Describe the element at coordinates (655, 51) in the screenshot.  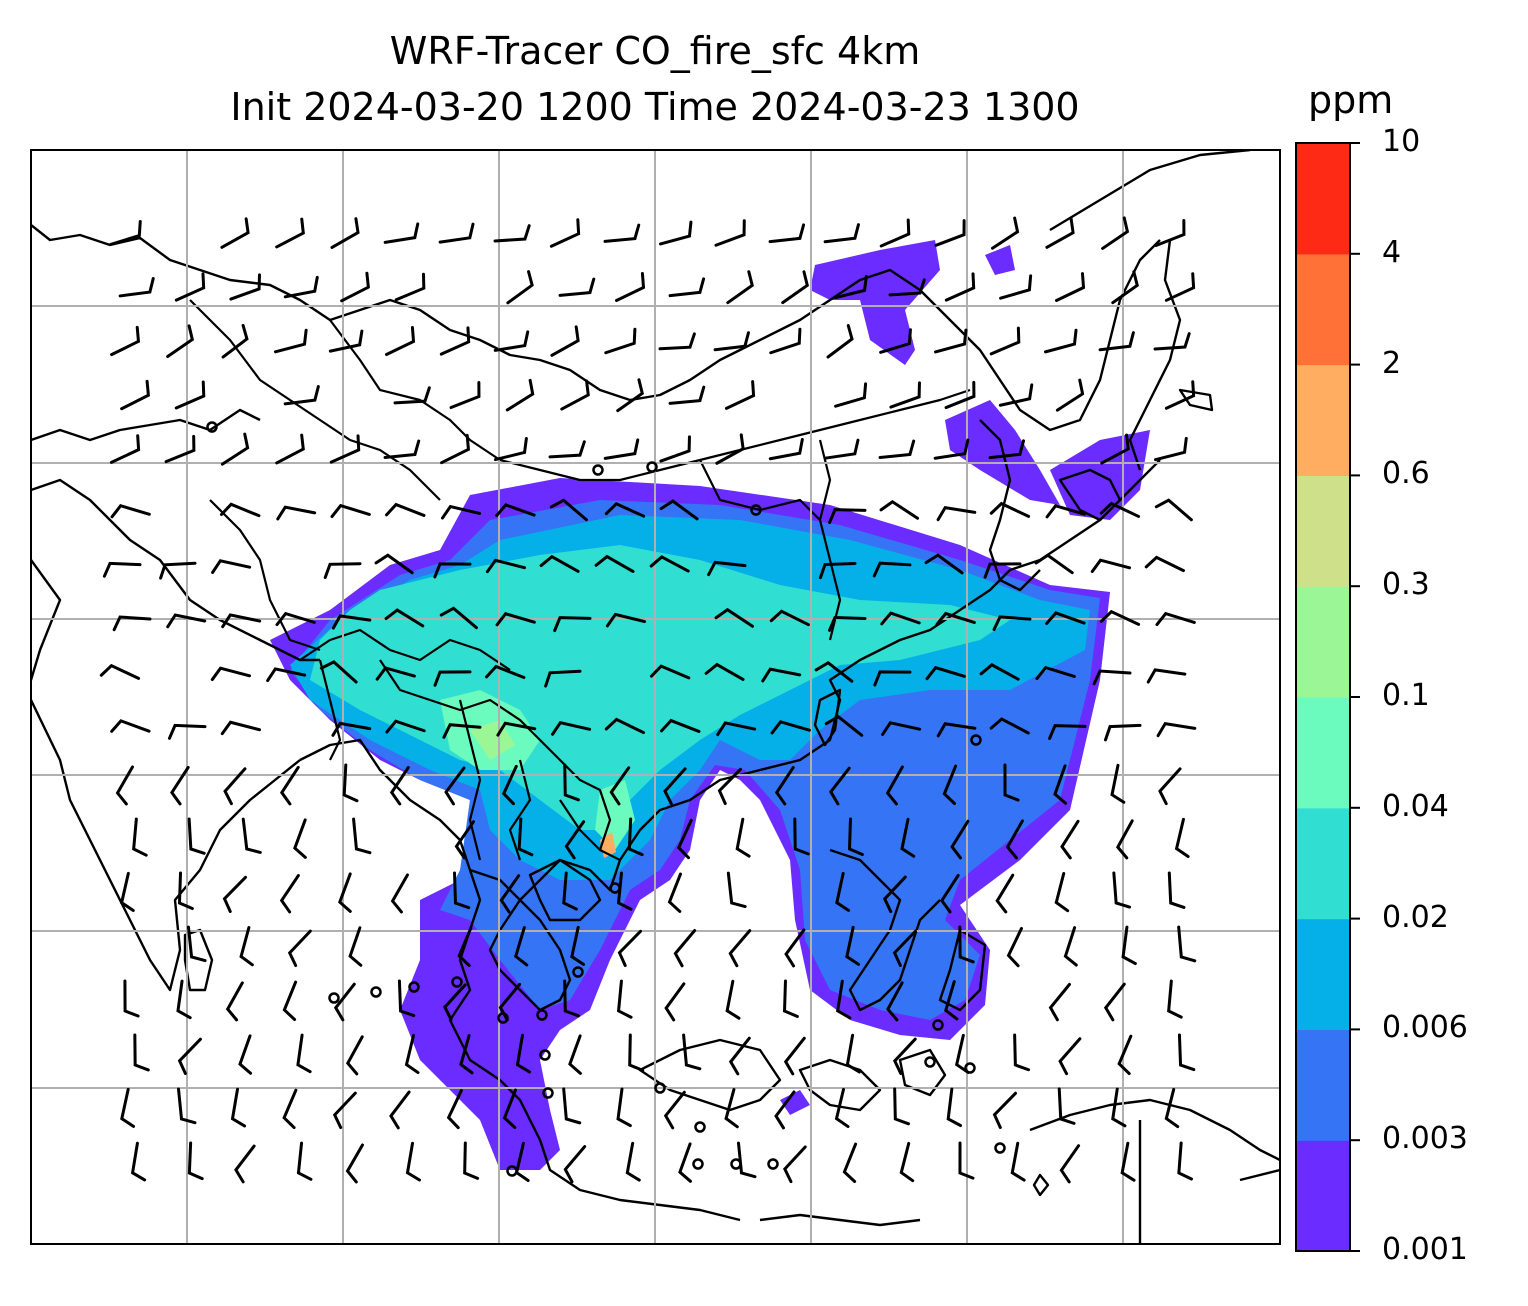
I see `title-line1: WRF-Tracer CO_fire_sfc 4km` at that location.